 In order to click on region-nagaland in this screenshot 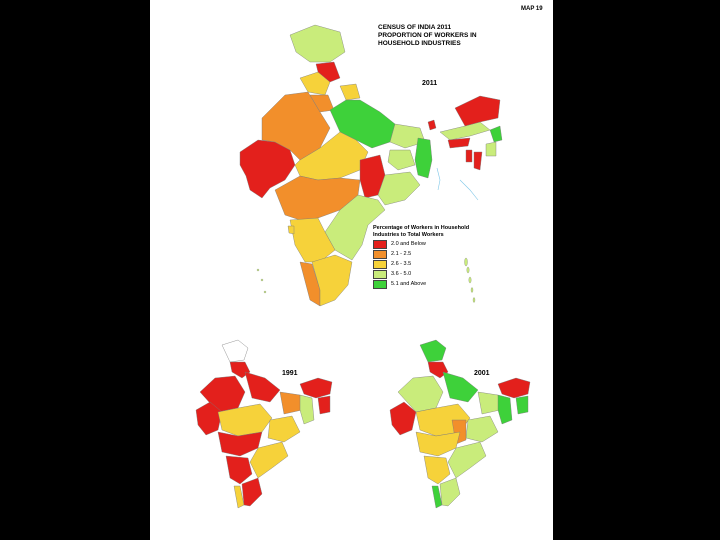, I will do `click(496, 134)`.